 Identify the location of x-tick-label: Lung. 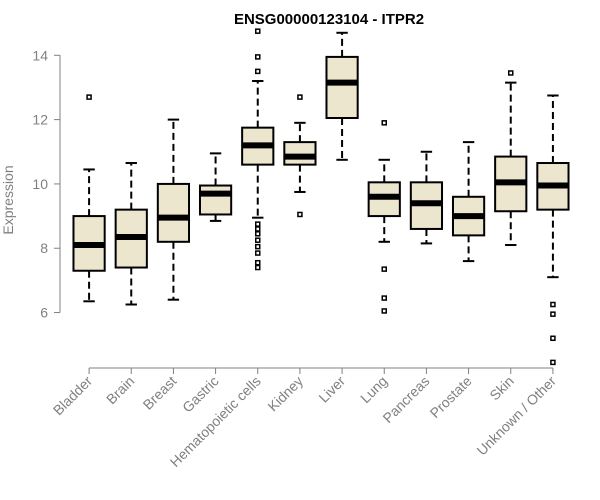
(373, 389).